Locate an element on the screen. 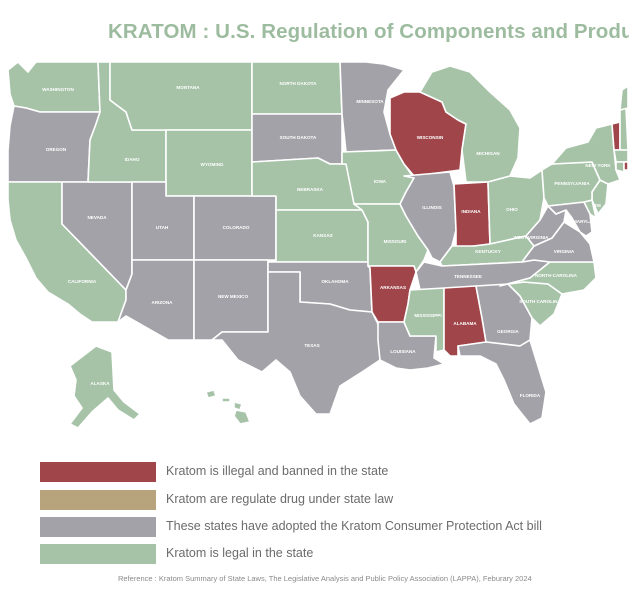  state-label-new-mexico: NEW MEXICO is located at coordinates (233, 296).